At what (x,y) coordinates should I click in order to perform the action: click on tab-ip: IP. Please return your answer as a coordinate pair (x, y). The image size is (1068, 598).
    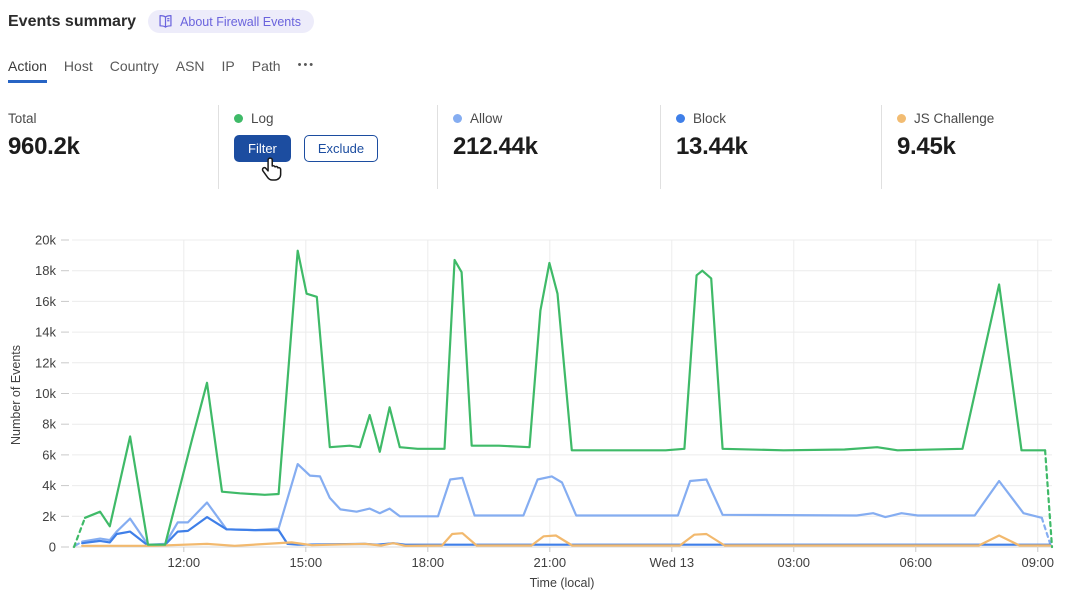
    Looking at the image, I should click on (228, 66).